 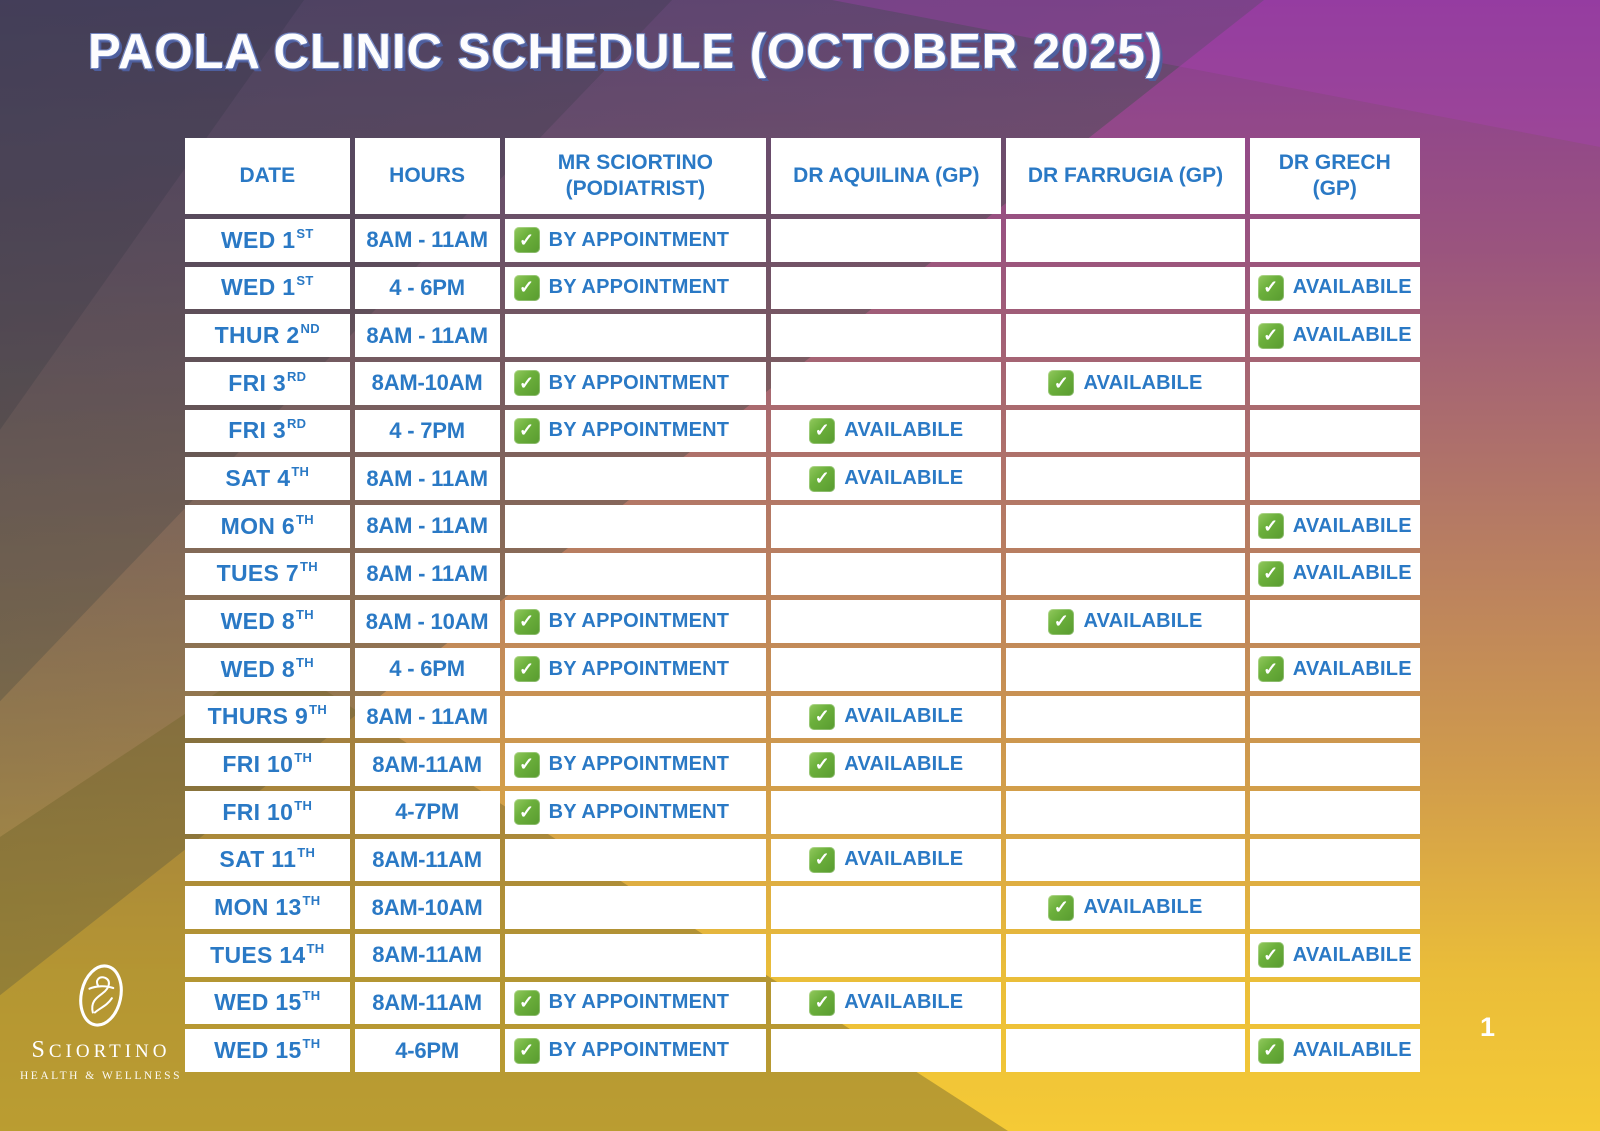 What do you see at coordinates (257, 573) in the screenshot?
I see `date-text: TUES 7` at bounding box center [257, 573].